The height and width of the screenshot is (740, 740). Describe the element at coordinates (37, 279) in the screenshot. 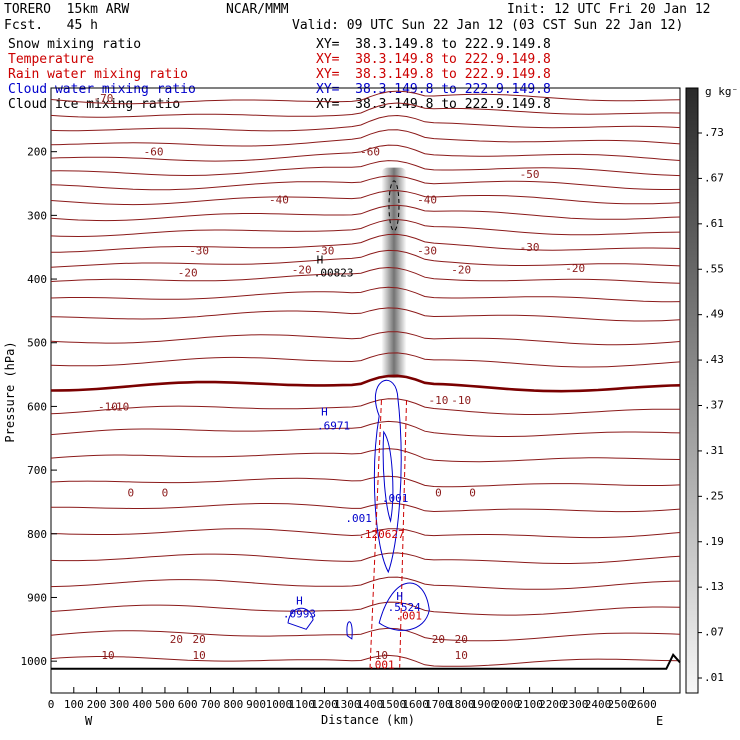

I see `y-tick-label: 400` at that location.